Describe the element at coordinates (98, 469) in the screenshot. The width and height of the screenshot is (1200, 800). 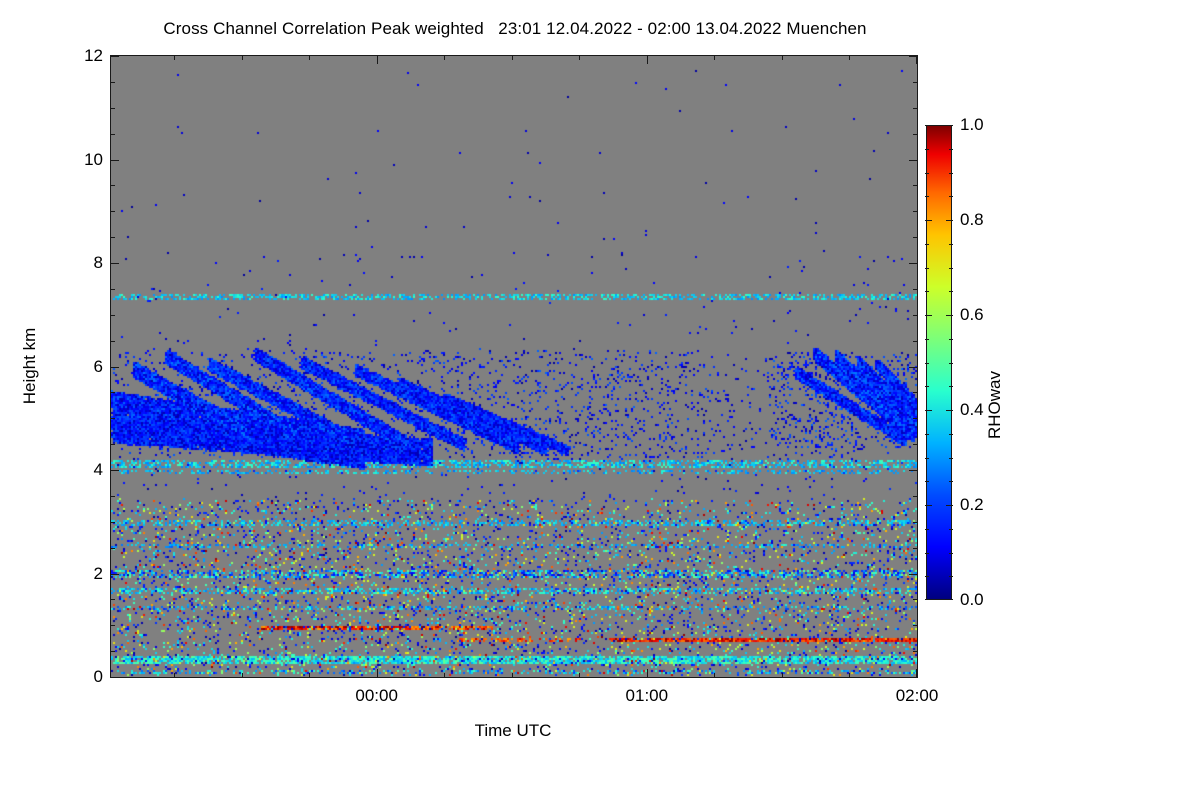
I see `y-axis-tick-label: 4` at that location.